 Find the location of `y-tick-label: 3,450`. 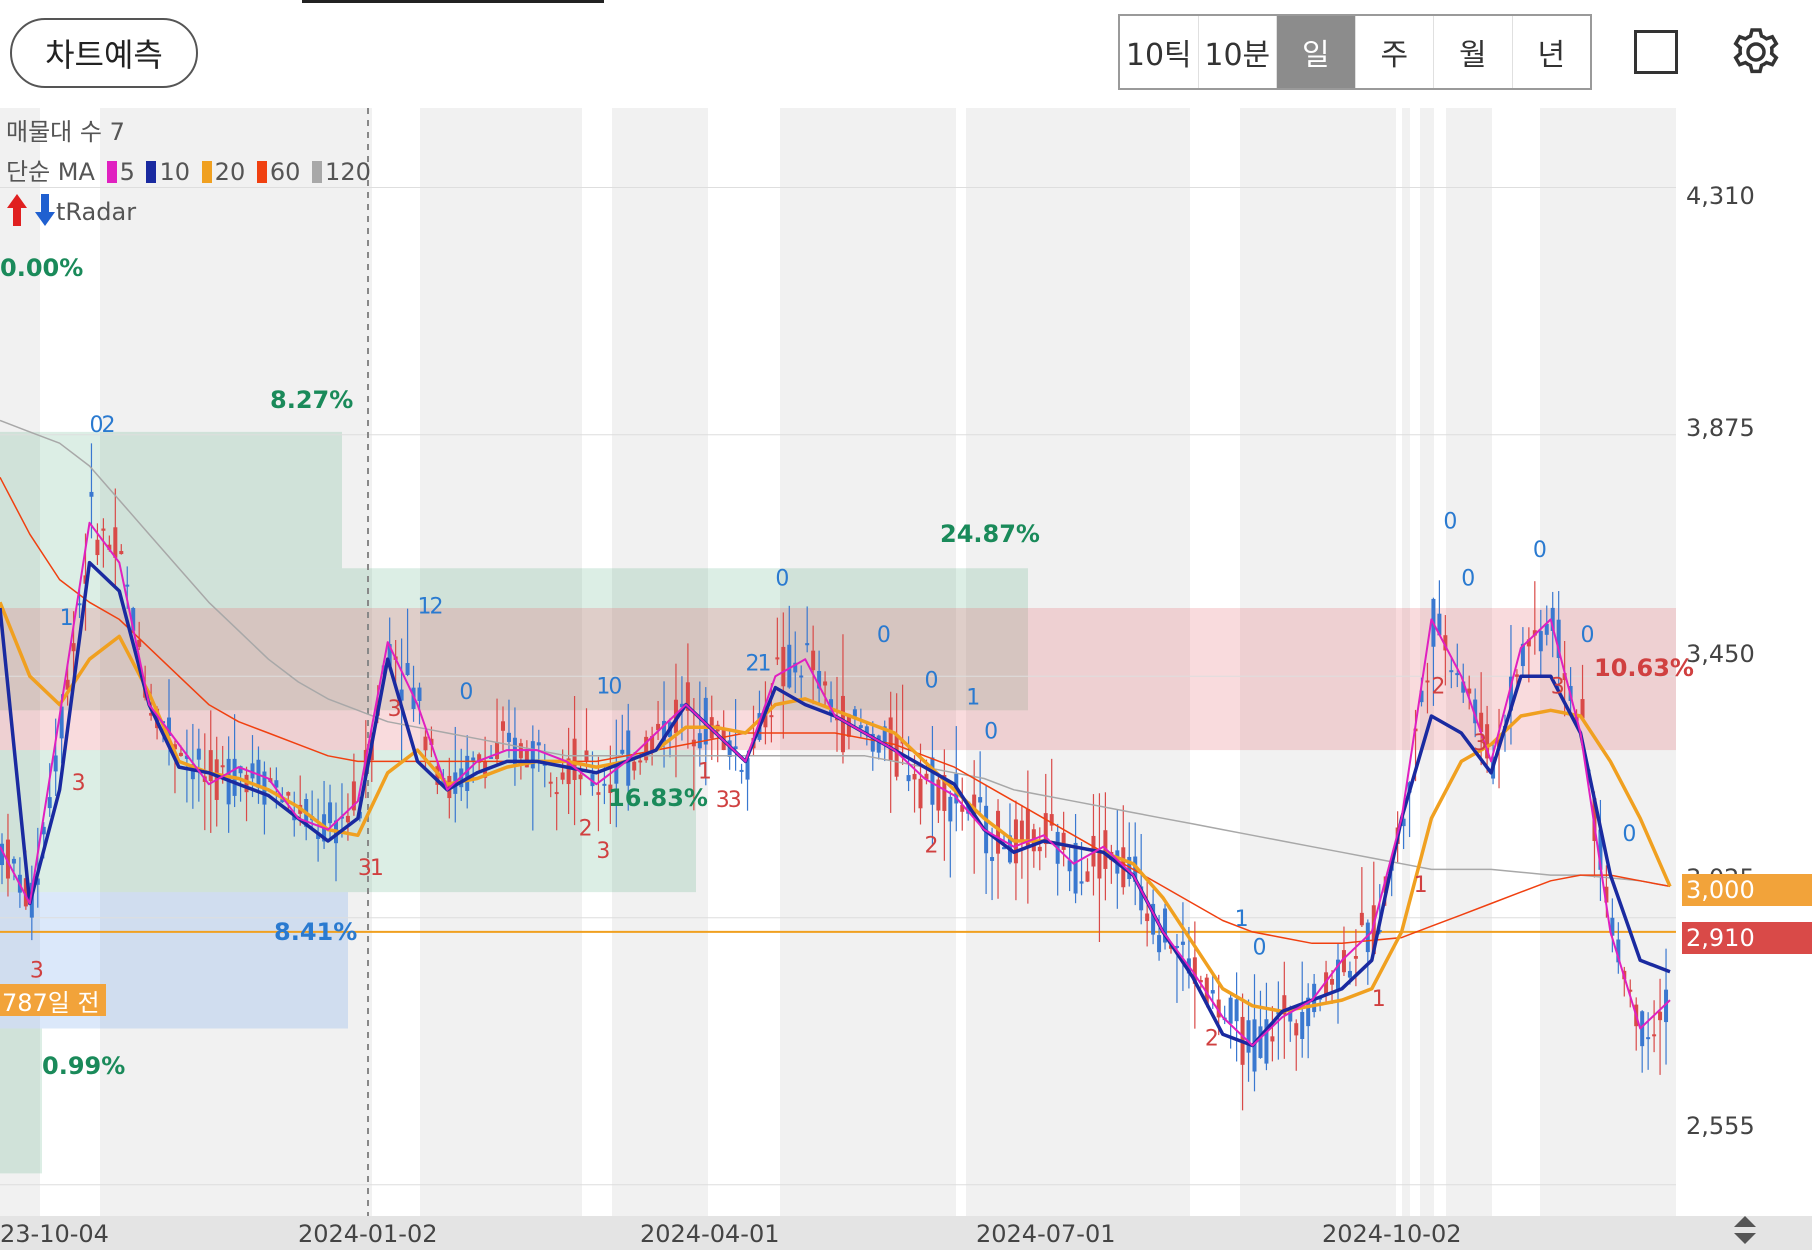

y-tick-label: 3,450 is located at coordinates (1720, 654).